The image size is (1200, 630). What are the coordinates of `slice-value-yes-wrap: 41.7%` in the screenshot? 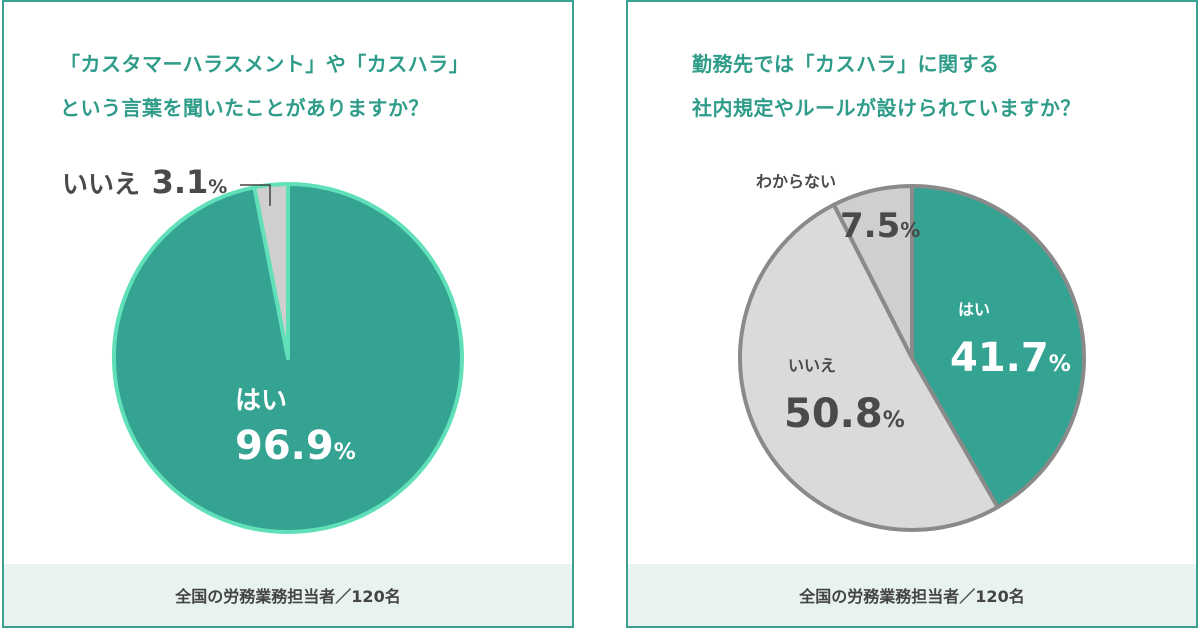 It's located at (1010, 358).